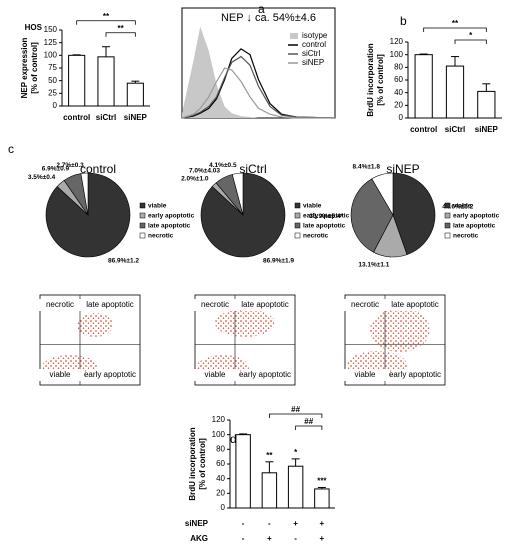 The width and height of the screenshot is (520, 550). What do you see at coordinates (398, 66) in the screenshot?
I see `y-tick-label: 80` at bounding box center [398, 66].